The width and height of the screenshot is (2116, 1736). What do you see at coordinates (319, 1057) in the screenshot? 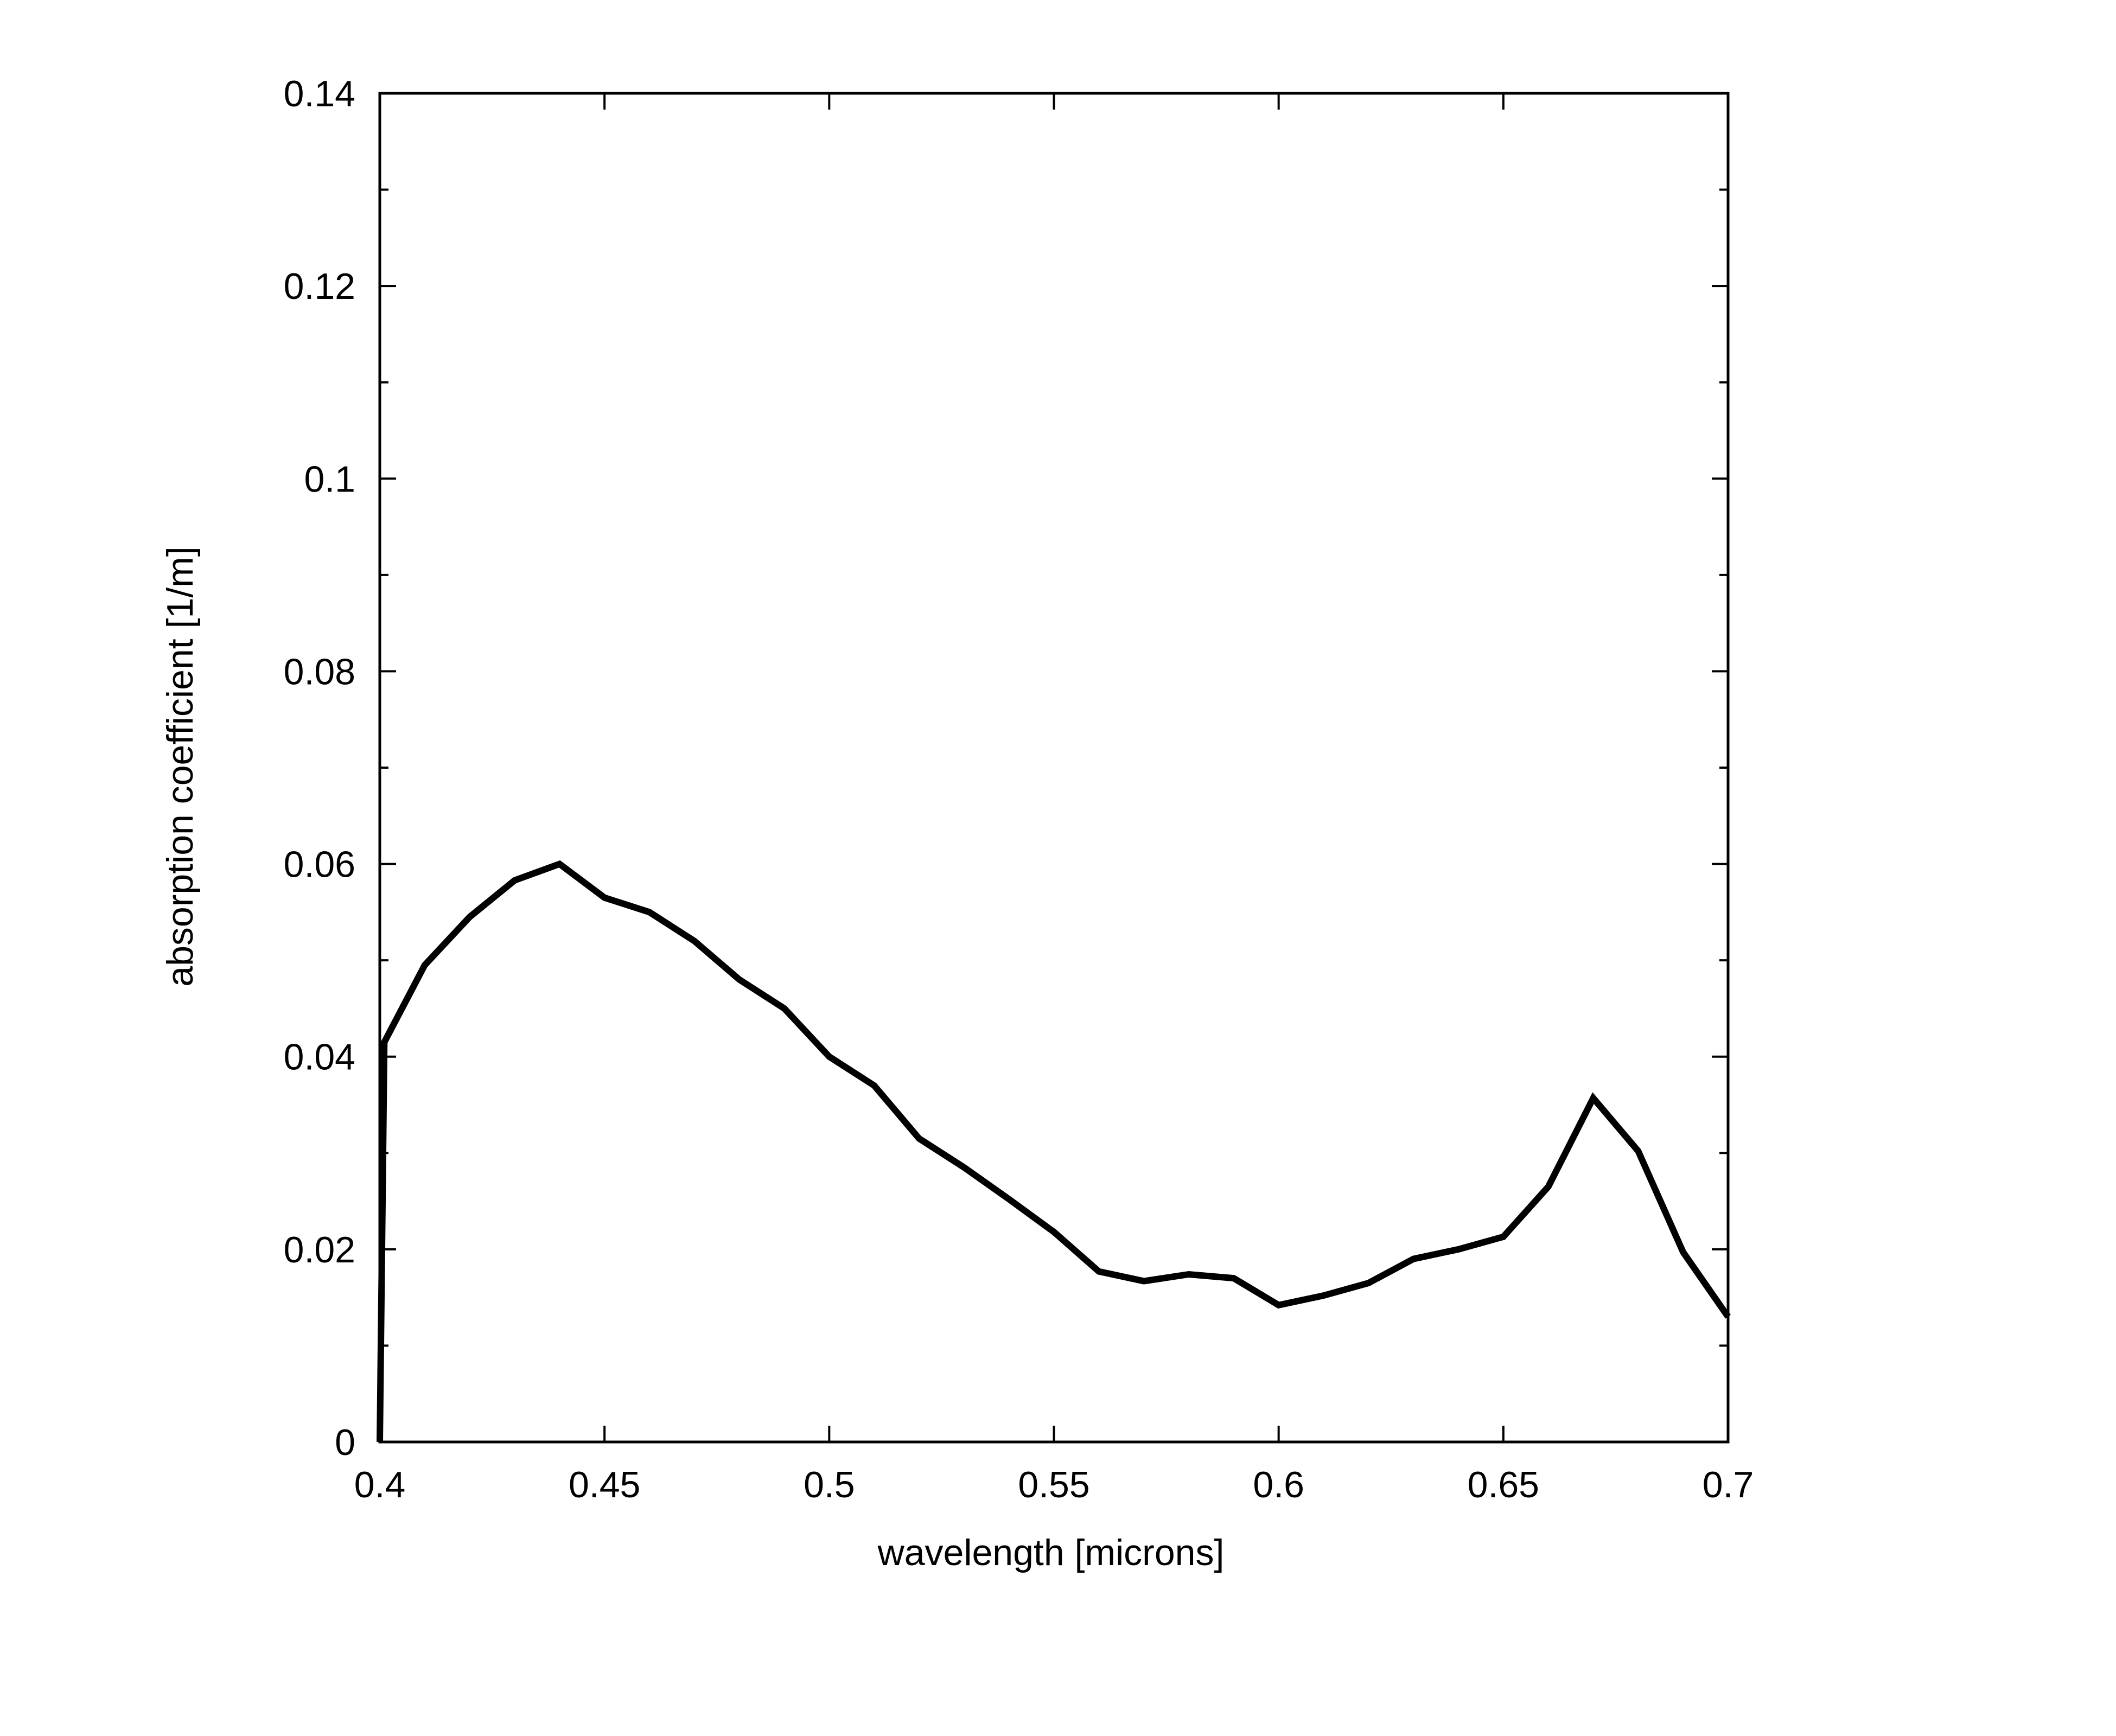
I see `y-tick-label: 0.04` at bounding box center [319, 1057].